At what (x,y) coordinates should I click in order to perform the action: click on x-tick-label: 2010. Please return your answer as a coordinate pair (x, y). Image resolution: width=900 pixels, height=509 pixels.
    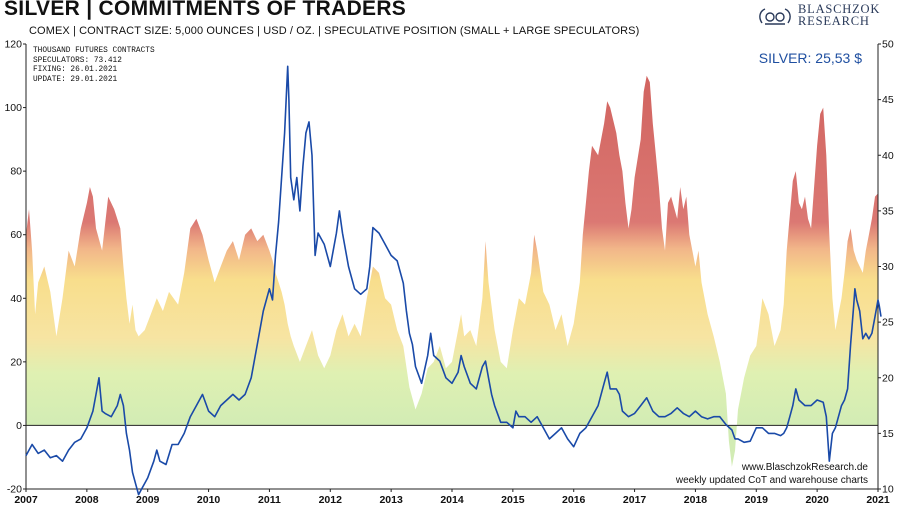
    Looking at the image, I should click on (209, 500).